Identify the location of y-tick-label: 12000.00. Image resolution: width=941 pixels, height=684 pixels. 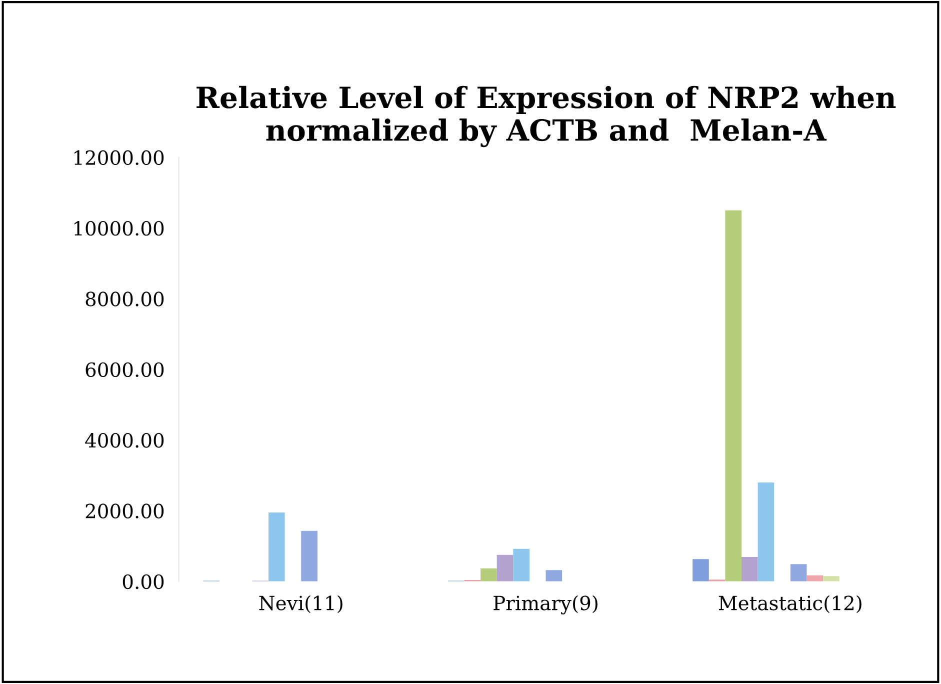
(119, 157).